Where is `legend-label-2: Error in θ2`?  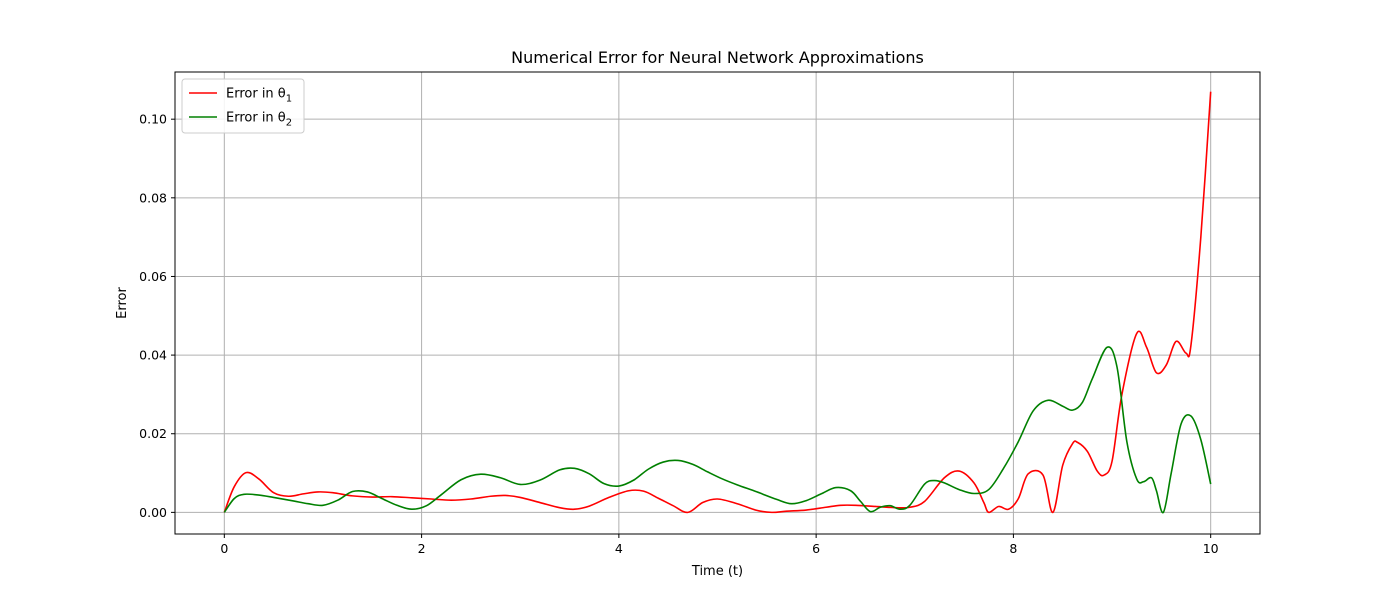
legend-label-2: Error in θ2 is located at coordinates (259, 120).